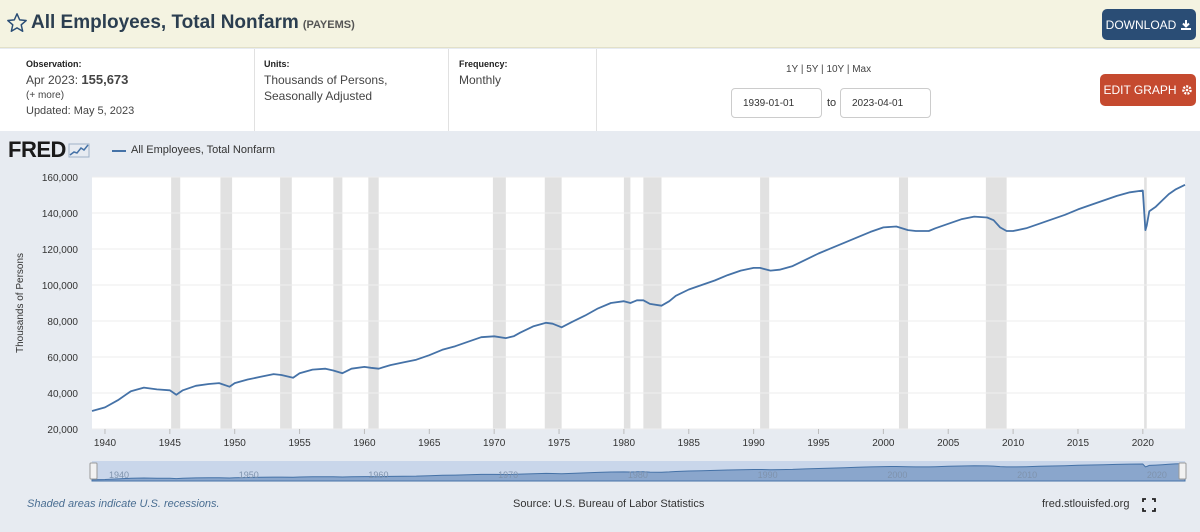 The image size is (1200, 532). I want to click on x-tick-label: 2005, so click(948, 443).